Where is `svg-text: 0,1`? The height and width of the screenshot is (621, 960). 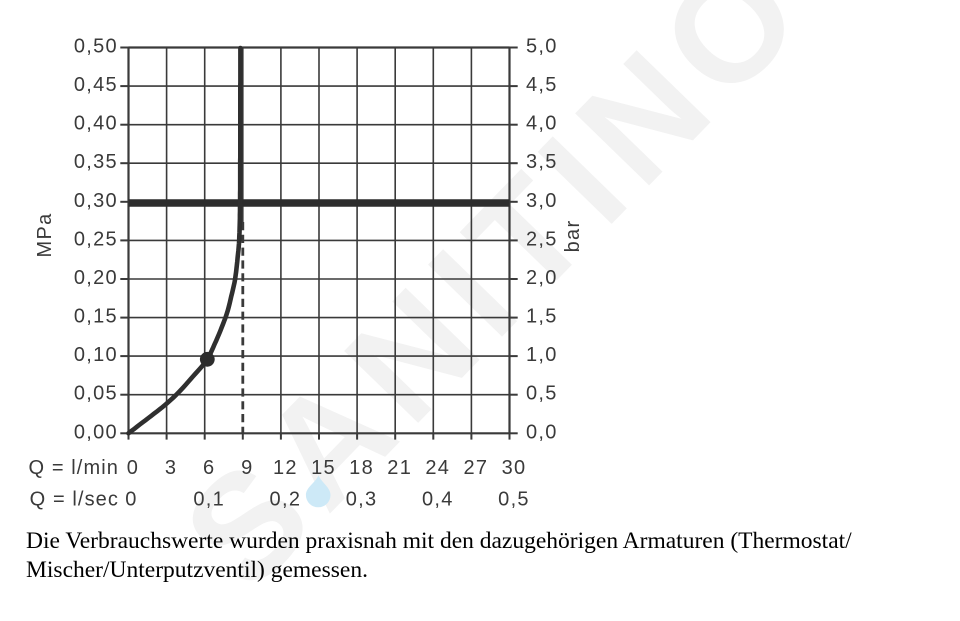 svg-text: 0,1 is located at coordinates (209, 500).